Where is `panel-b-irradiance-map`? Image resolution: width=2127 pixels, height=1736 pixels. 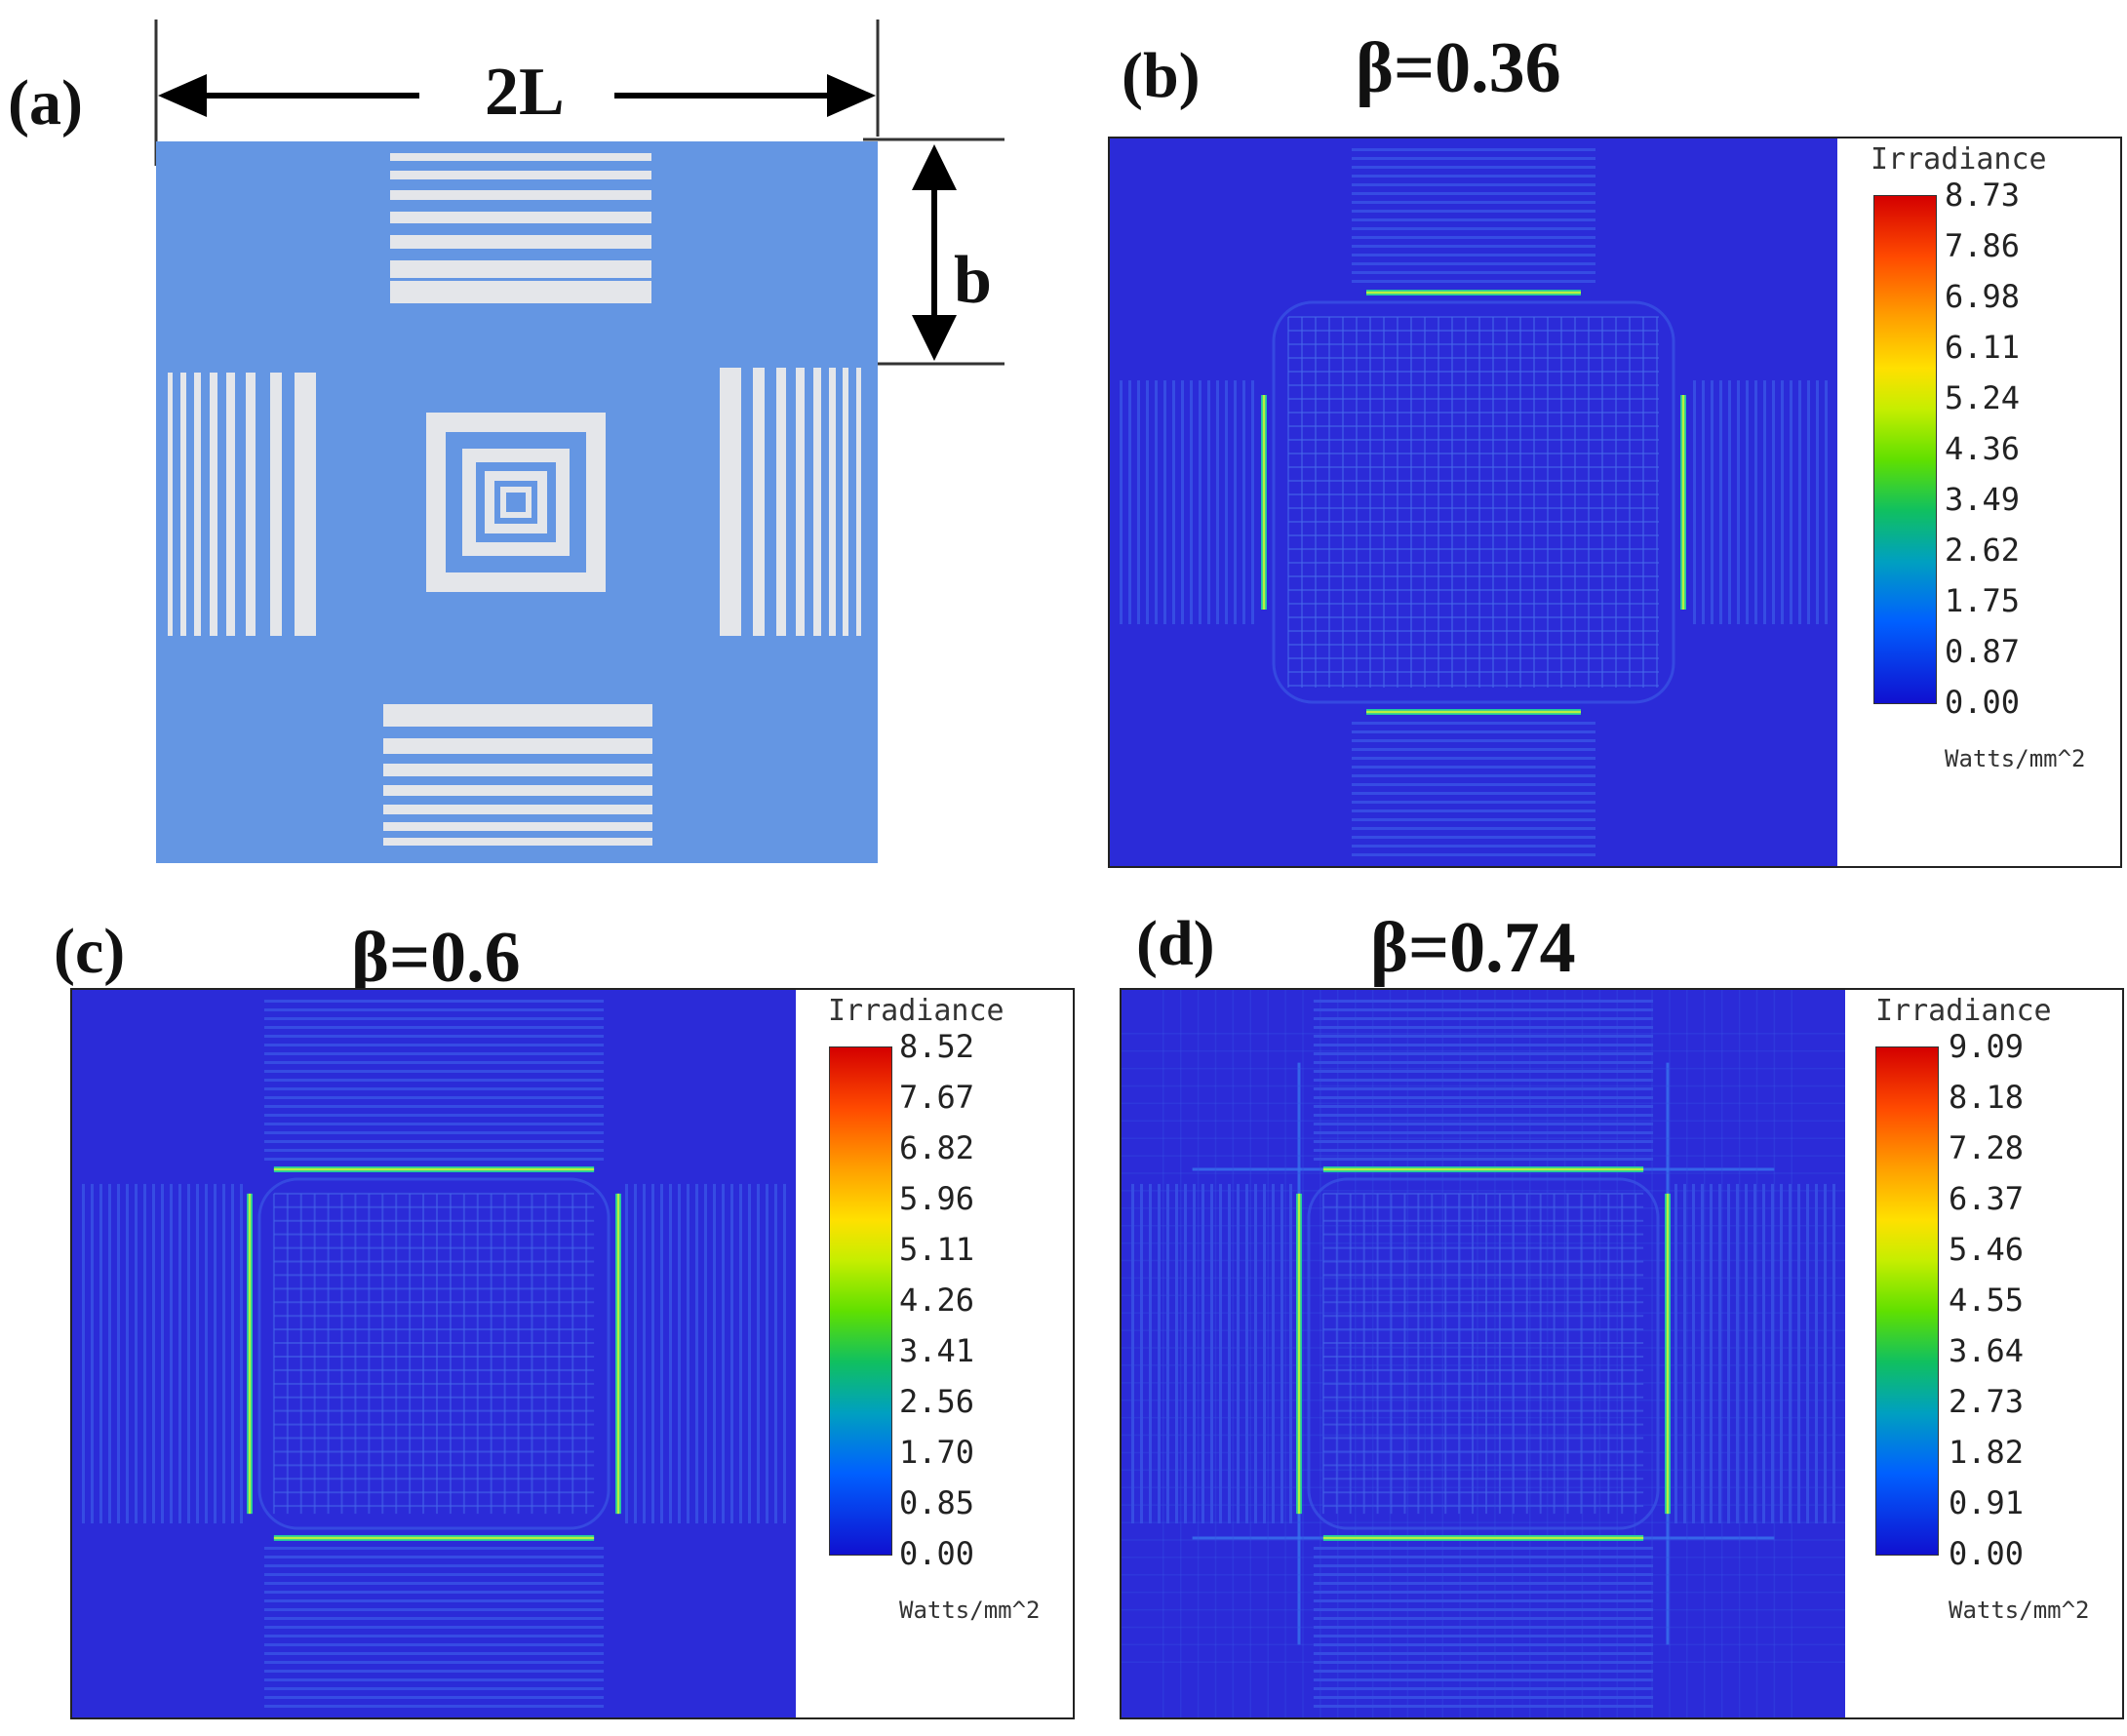 panel-b-irradiance-map is located at coordinates (1473, 502).